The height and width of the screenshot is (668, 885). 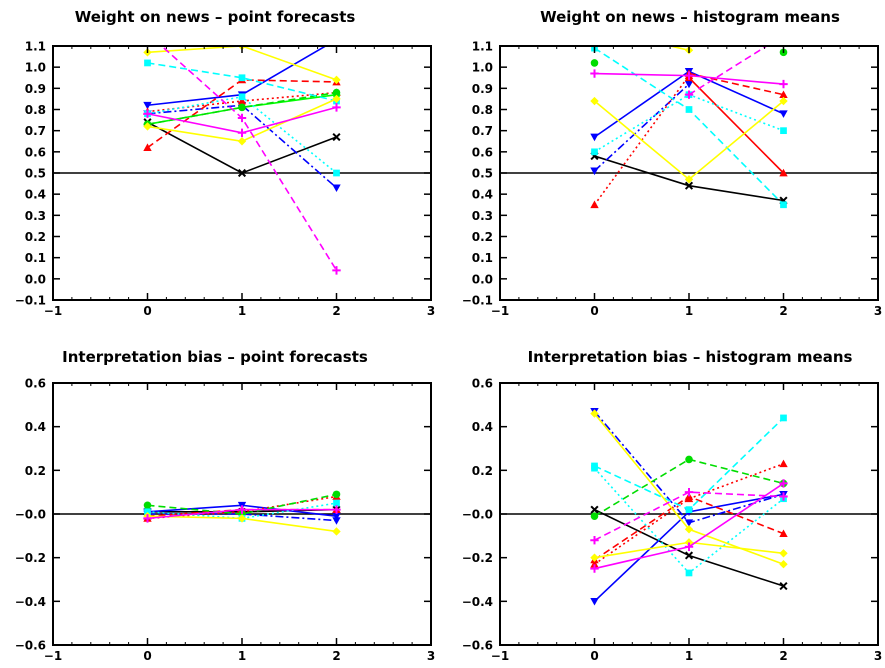 What do you see at coordinates (35, 216) in the screenshot?
I see `y-tick-label: 0.3` at bounding box center [35, 216].